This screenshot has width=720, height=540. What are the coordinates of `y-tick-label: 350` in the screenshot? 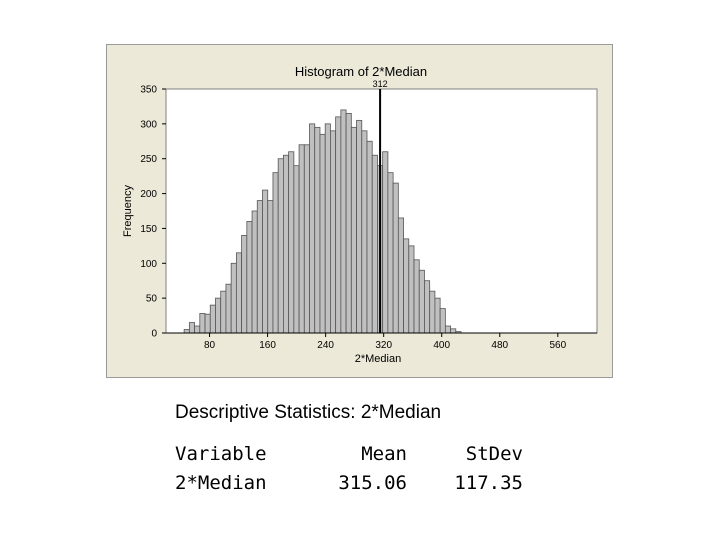 It's located at (148, 90).